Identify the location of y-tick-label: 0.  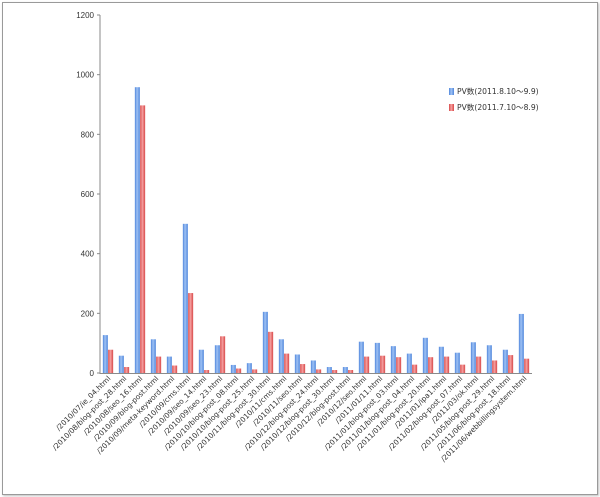
(92, 373).